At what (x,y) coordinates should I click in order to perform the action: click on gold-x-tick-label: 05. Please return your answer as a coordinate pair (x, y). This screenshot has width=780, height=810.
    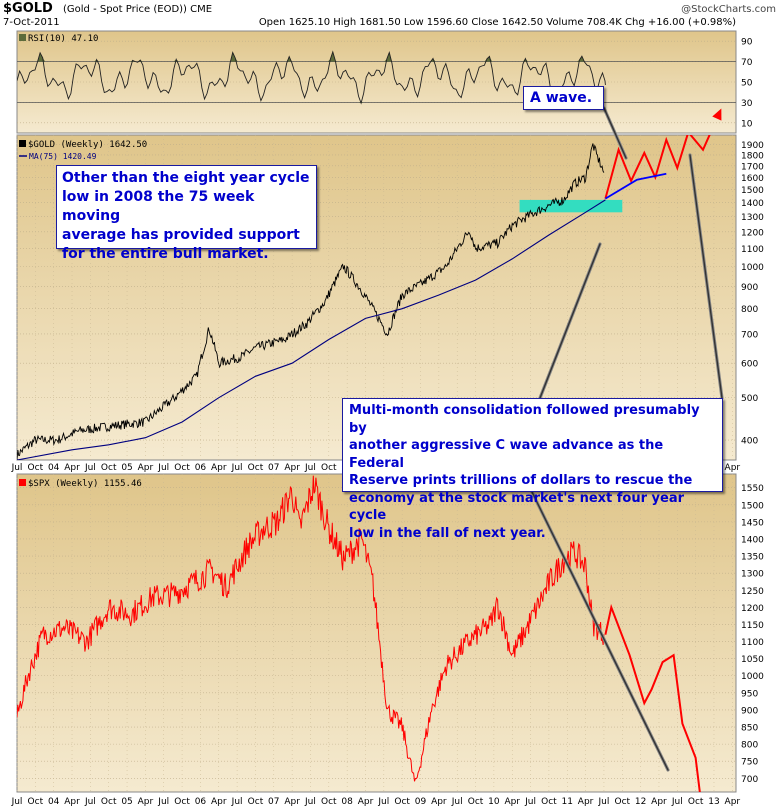
    Looking at the image, I should click on (126, 468).